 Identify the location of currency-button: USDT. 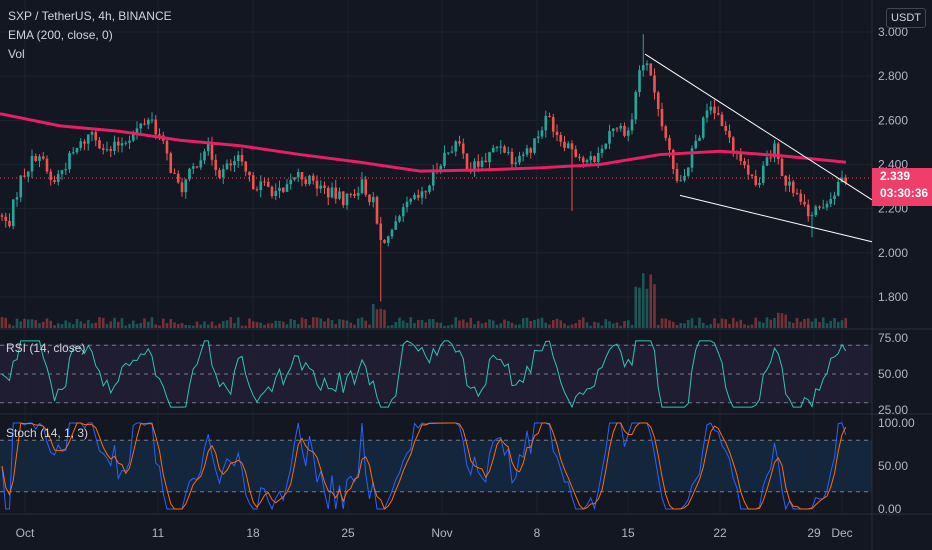
(906, 18).